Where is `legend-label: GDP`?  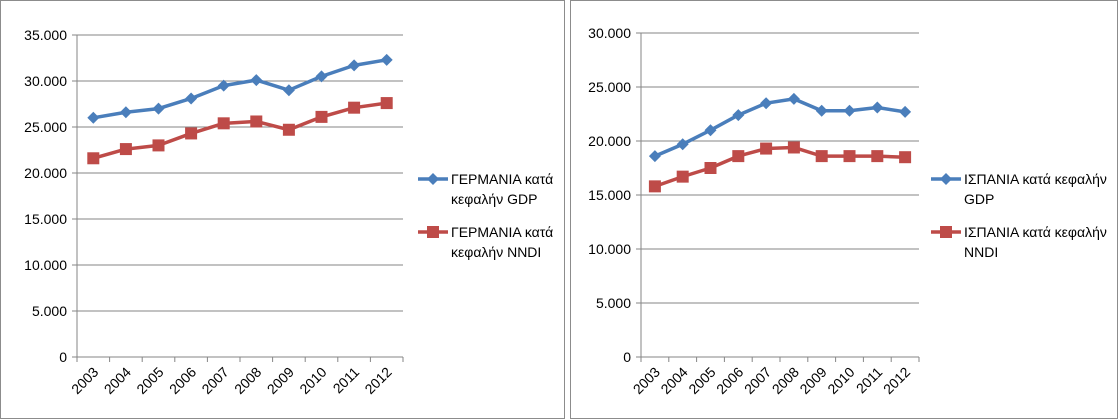
legend-label: GDP is located at coordinates (979, 199).